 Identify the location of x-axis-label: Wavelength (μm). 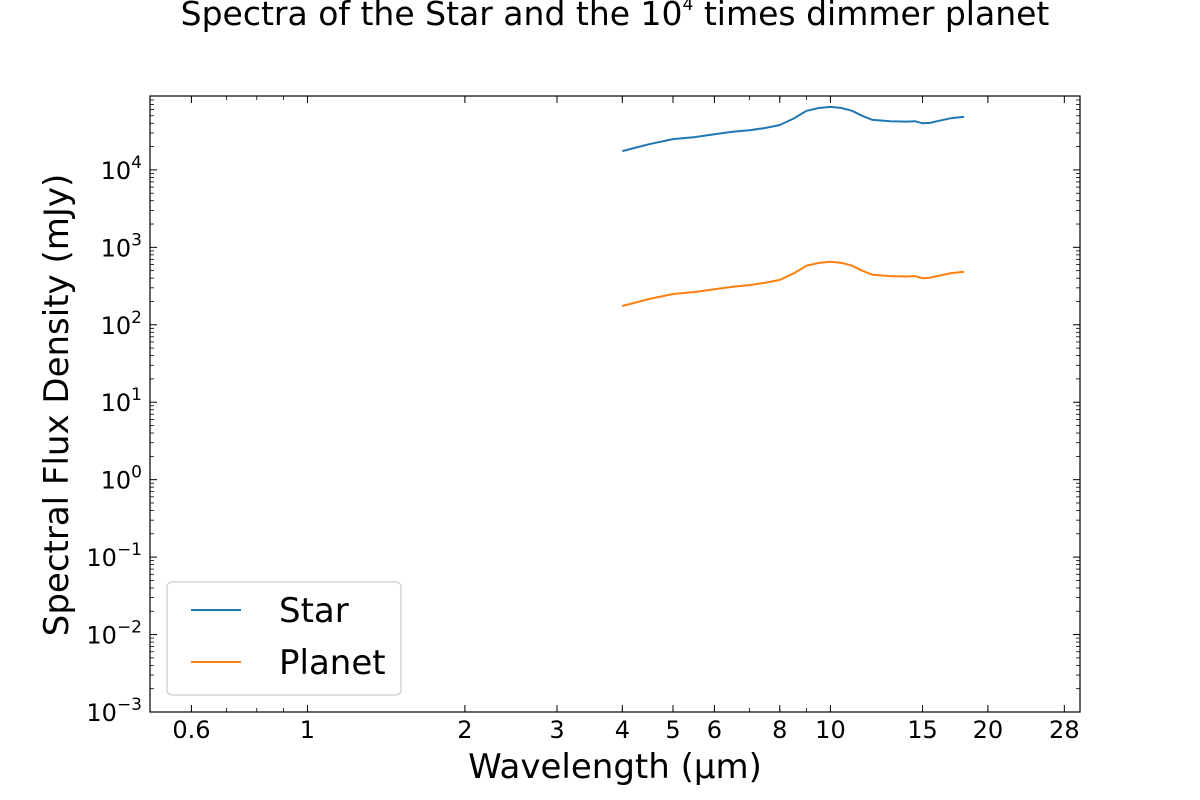
(615, 767).